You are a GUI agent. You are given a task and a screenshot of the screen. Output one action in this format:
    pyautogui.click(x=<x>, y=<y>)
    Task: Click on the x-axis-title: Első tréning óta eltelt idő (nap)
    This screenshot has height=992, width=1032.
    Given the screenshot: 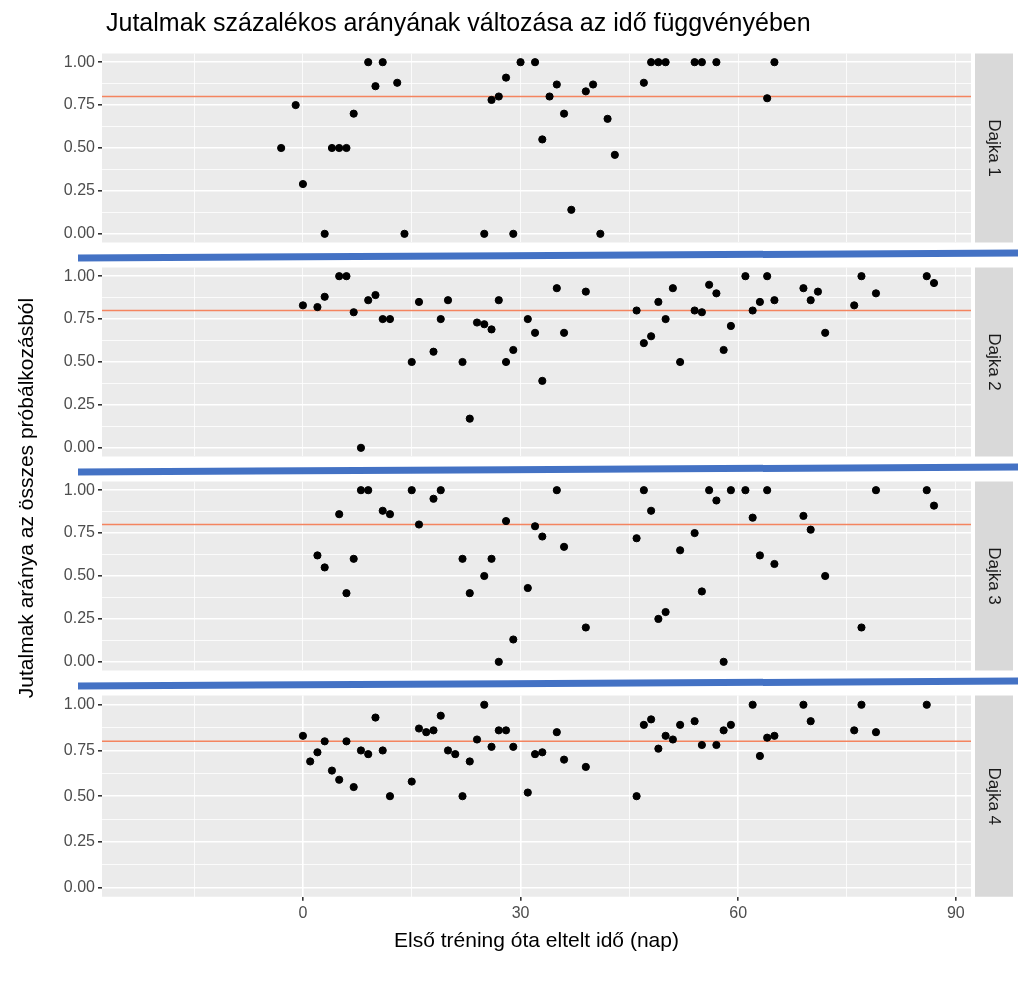 What is the action you would take?
    pyautogui.click(x=536, y=940)
    